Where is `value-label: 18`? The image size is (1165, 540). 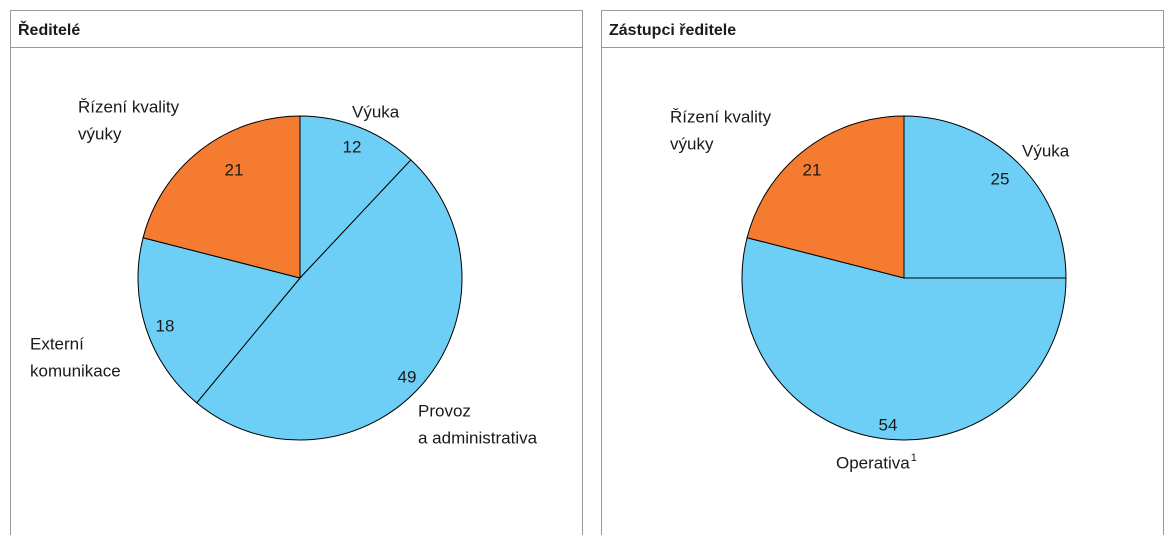
value-label: 18 is located at coordinates (165, 325).